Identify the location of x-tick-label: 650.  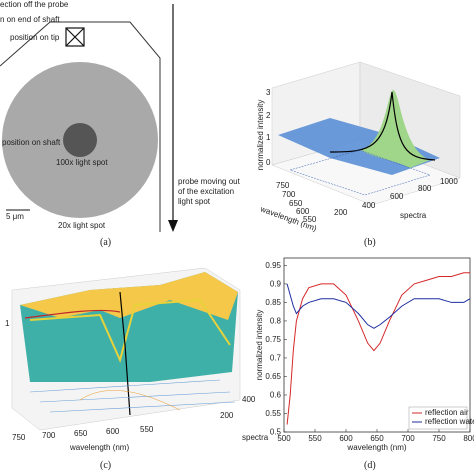
(377, 438).